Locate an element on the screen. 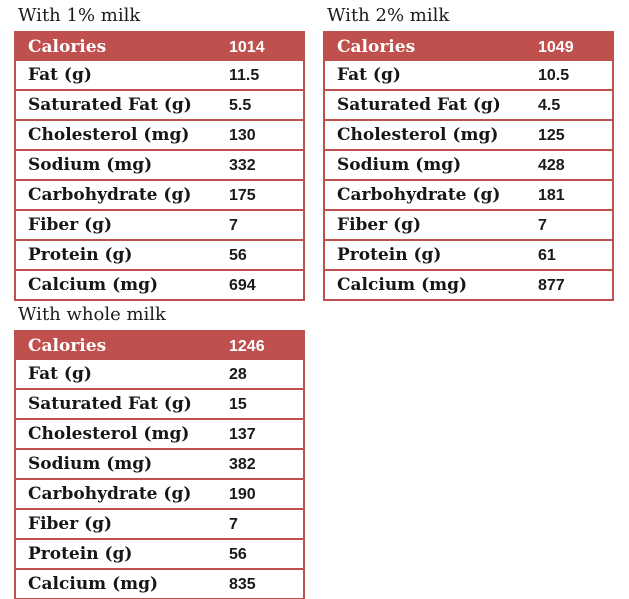 This screenshot has width=629, height=599. row-value: 877 is located at coordinates (551, 285).